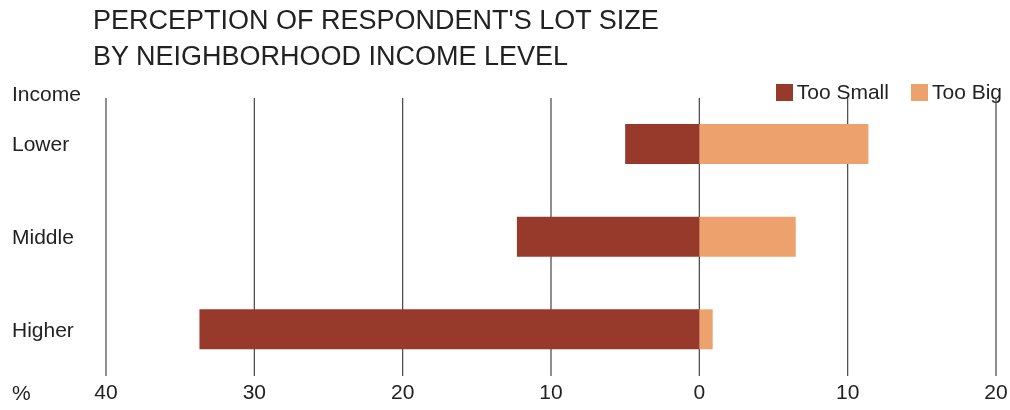 This screenshot has height=410, width=1010. Describe the element at coordinates (842, 92) in the screenshot. I see `legend-label: Too Small` at that location.